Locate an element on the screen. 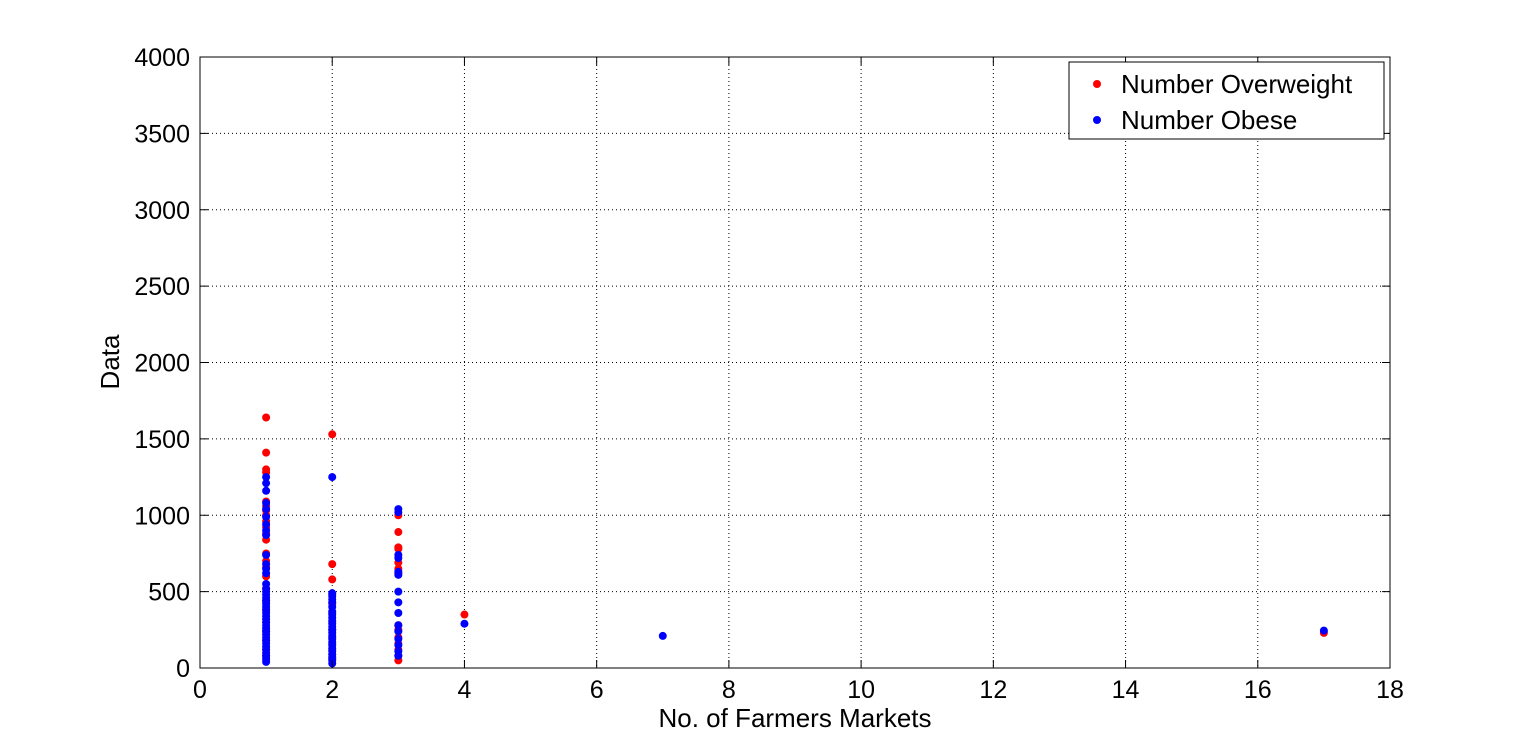  x-tick-label: 2 is located at coordinates (332, 690).